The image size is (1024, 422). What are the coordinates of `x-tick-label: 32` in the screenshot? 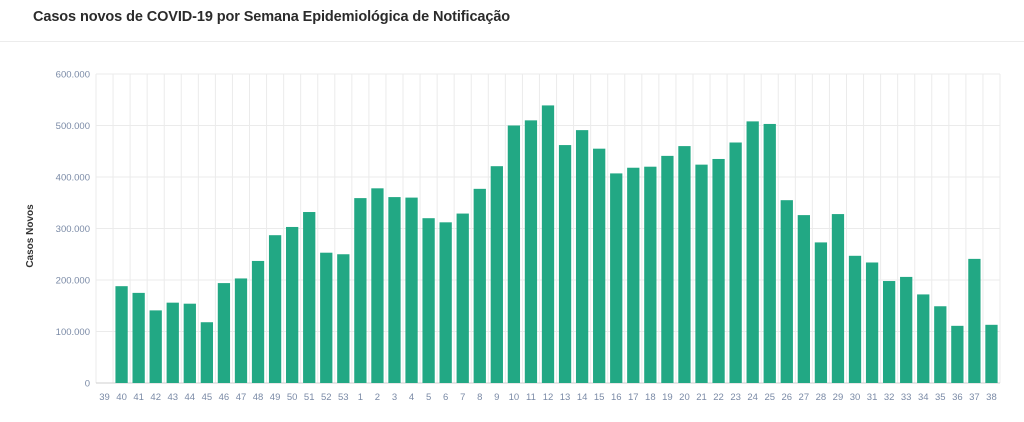 It's located at (889, 397).